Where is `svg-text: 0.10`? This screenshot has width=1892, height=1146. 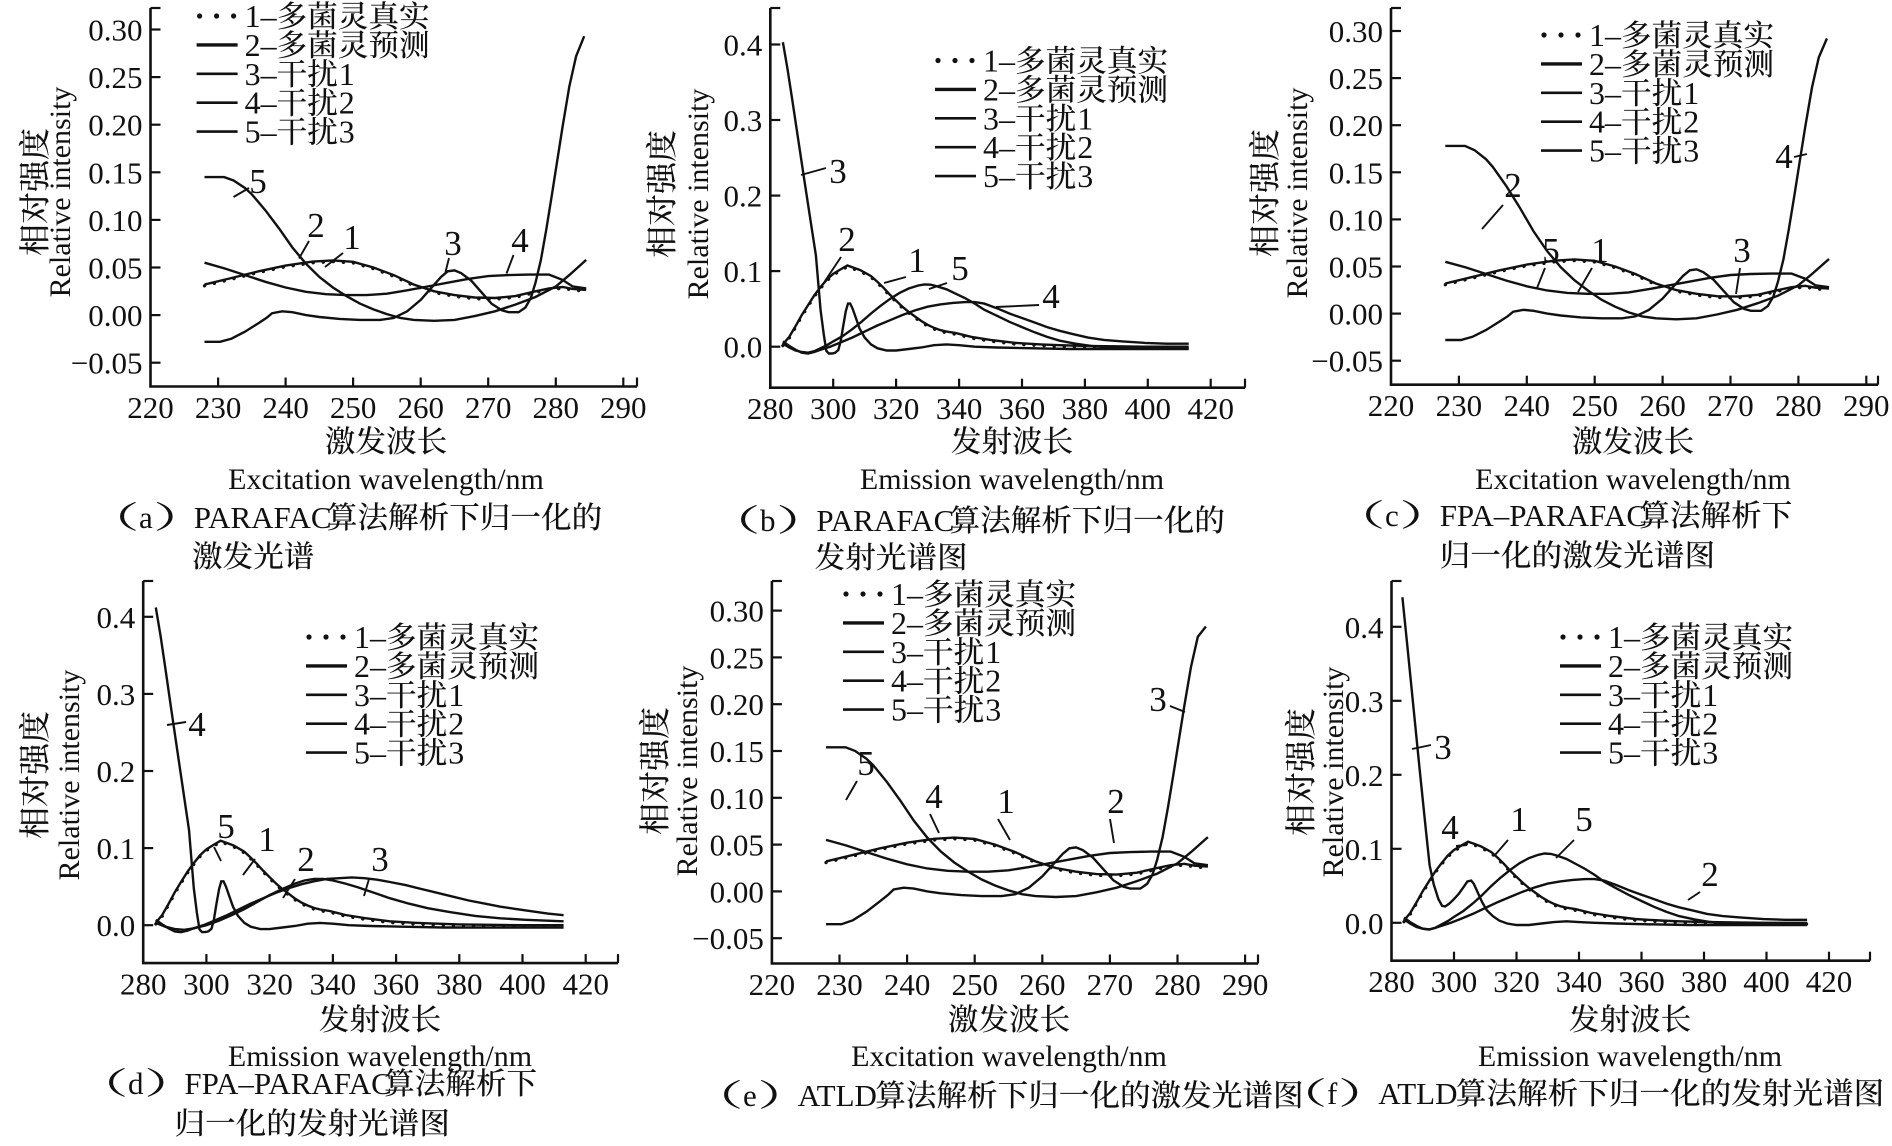
svg-text: 0.10 is located at coordinates (115, 220).